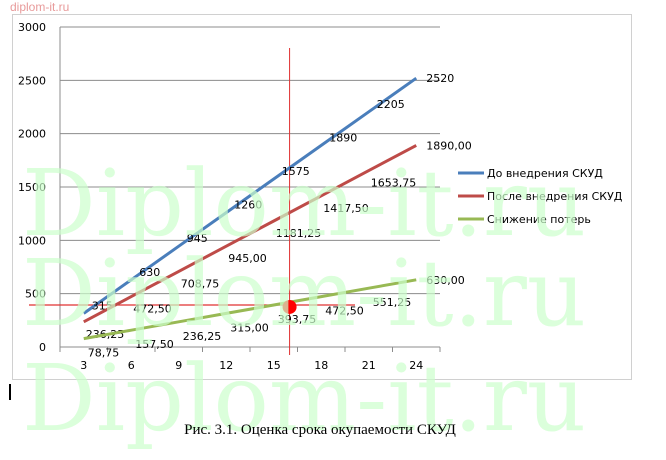 Image resolution: width=666 pixels, height=460 pixels. What do you see at coordinates (32, 80) in the screenshot?
I see `y-tick-label: 2500` at bounding box center [32, 80].